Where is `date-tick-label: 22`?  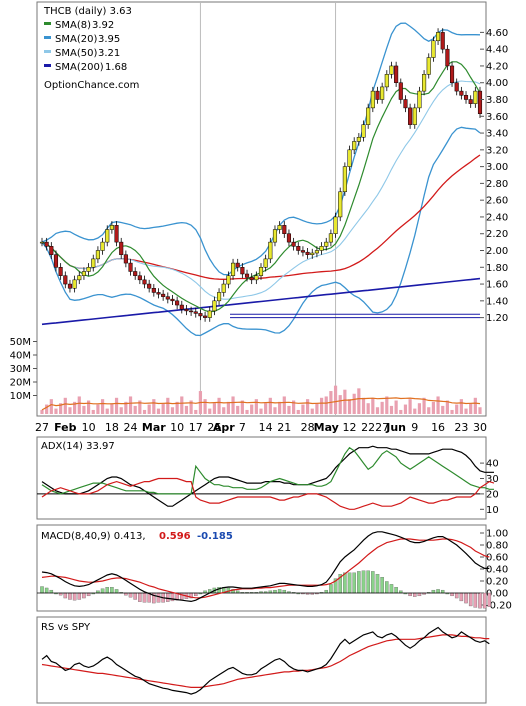
date-tick-label: 22 is located at coordinates (368, 427).